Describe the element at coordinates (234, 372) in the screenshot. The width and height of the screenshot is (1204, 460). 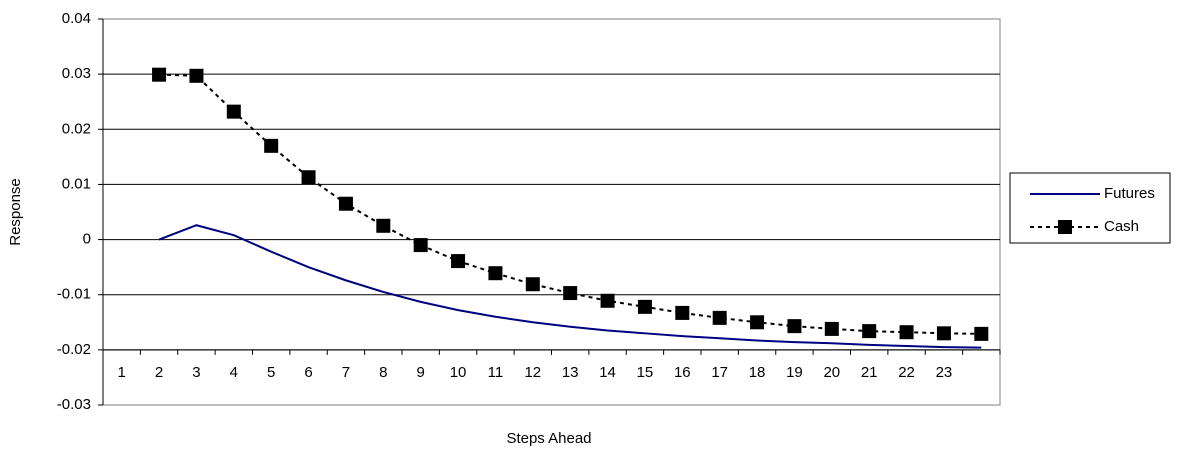
I see `x-tick-label: 4` at that location.